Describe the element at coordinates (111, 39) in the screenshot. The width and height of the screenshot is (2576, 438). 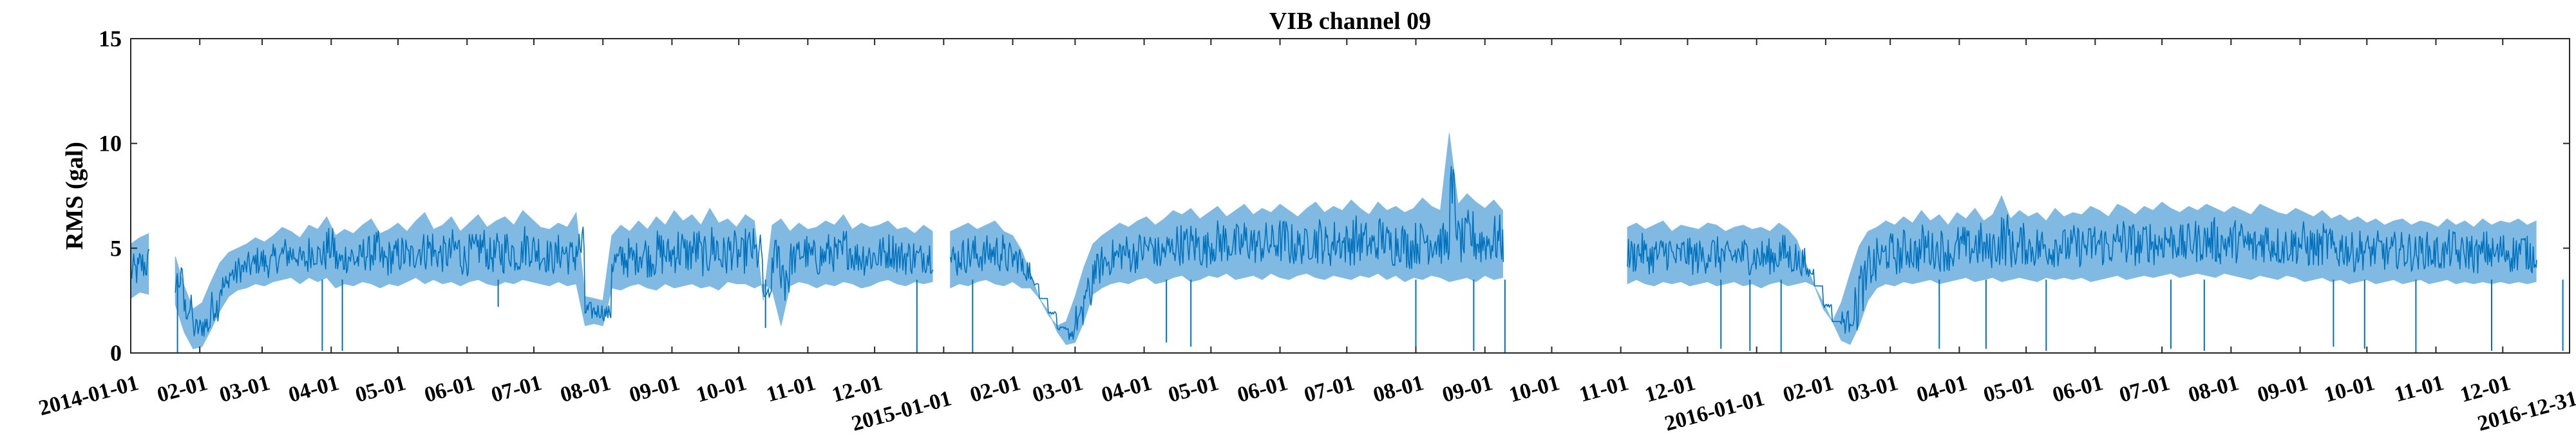
I see `y-tick-label: 15` at that location.